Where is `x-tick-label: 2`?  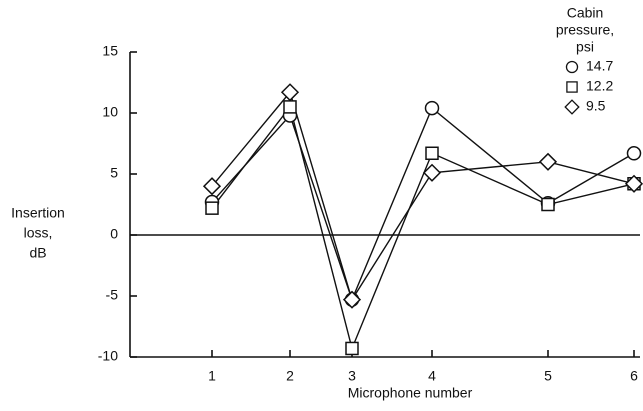 x-tick-label: 2 is located at coordinates (290, 376).